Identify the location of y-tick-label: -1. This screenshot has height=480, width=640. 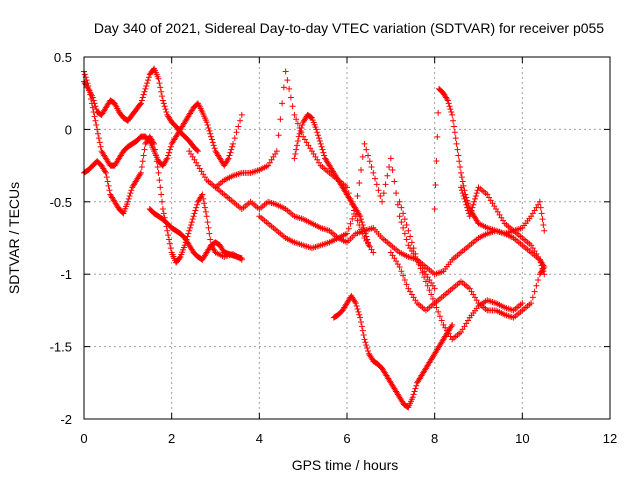
(66, 274).